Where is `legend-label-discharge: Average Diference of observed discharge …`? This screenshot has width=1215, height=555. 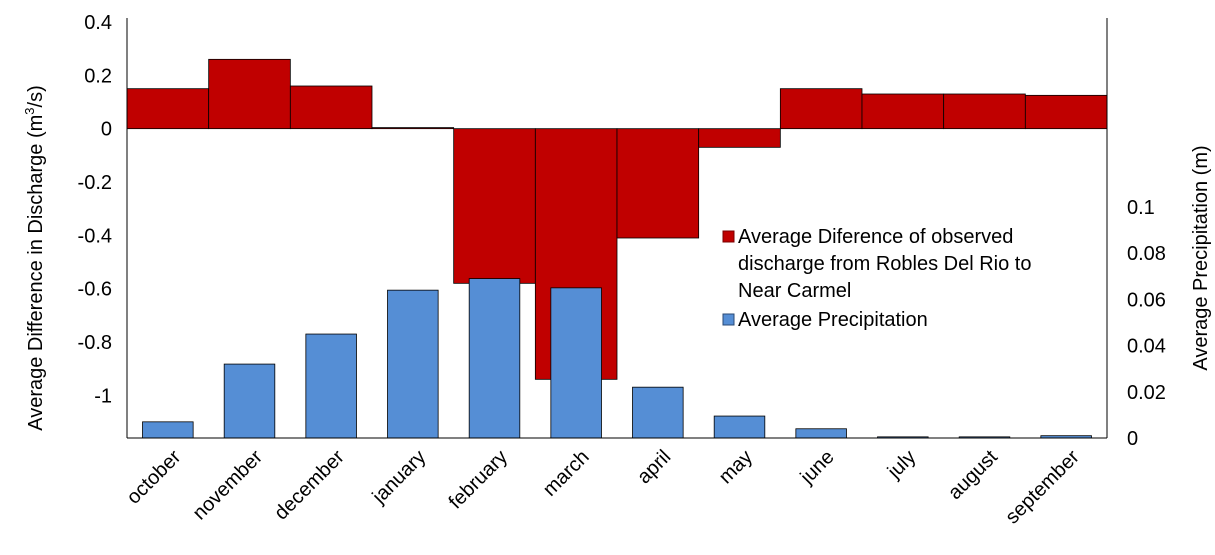 legend-label-discharge: Average Diference of observed discharge … is located at coordinates (887, 264).